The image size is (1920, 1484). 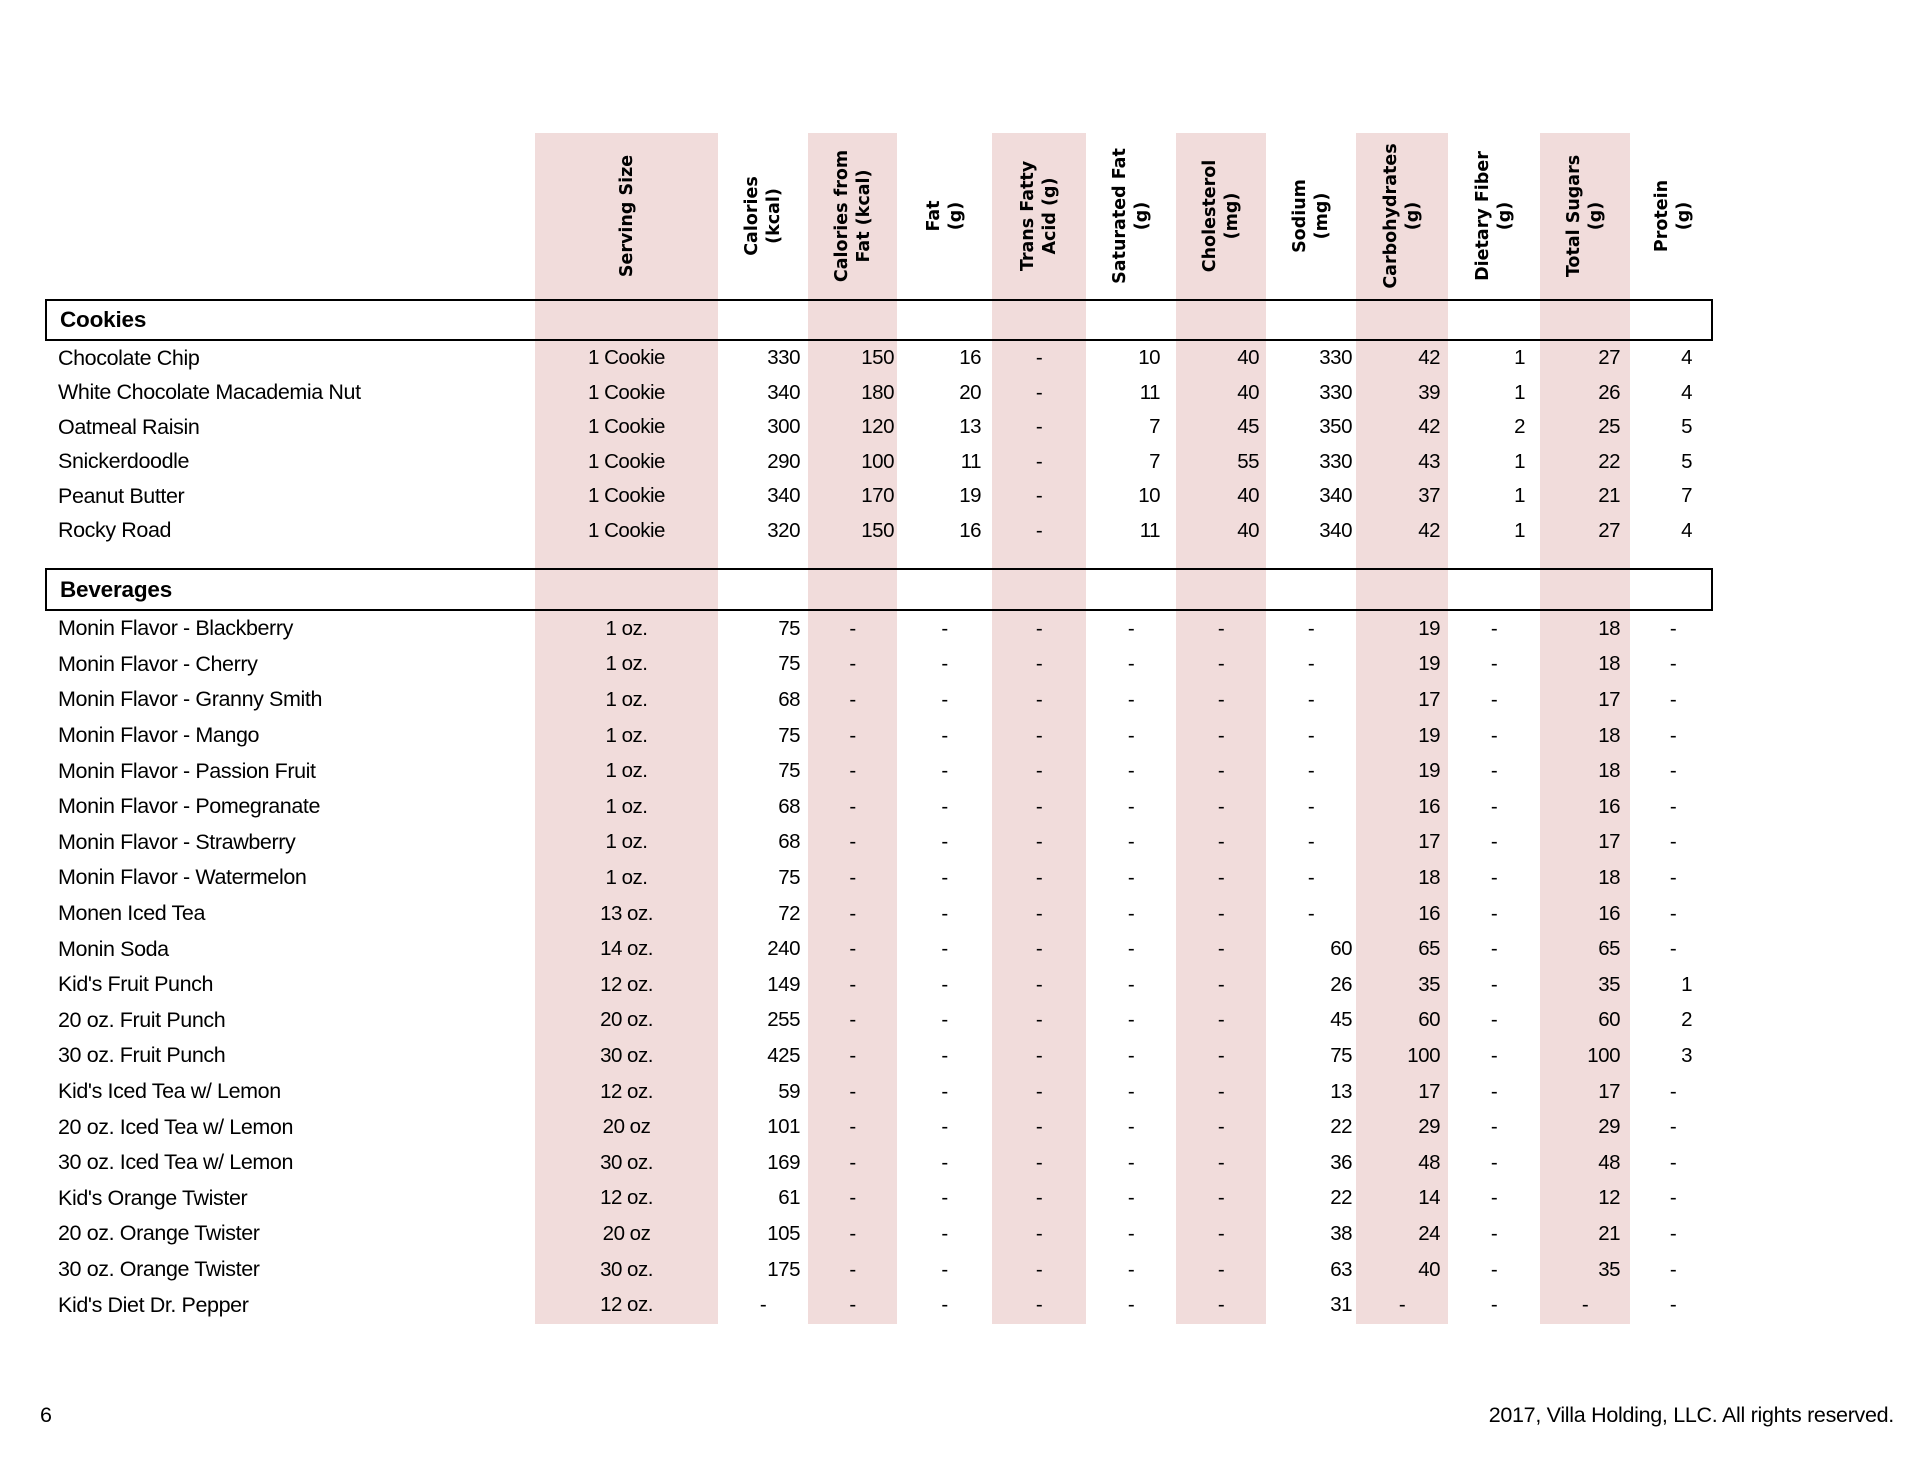 I want to click on table-cell: 18, so click(x=1609, y=628).